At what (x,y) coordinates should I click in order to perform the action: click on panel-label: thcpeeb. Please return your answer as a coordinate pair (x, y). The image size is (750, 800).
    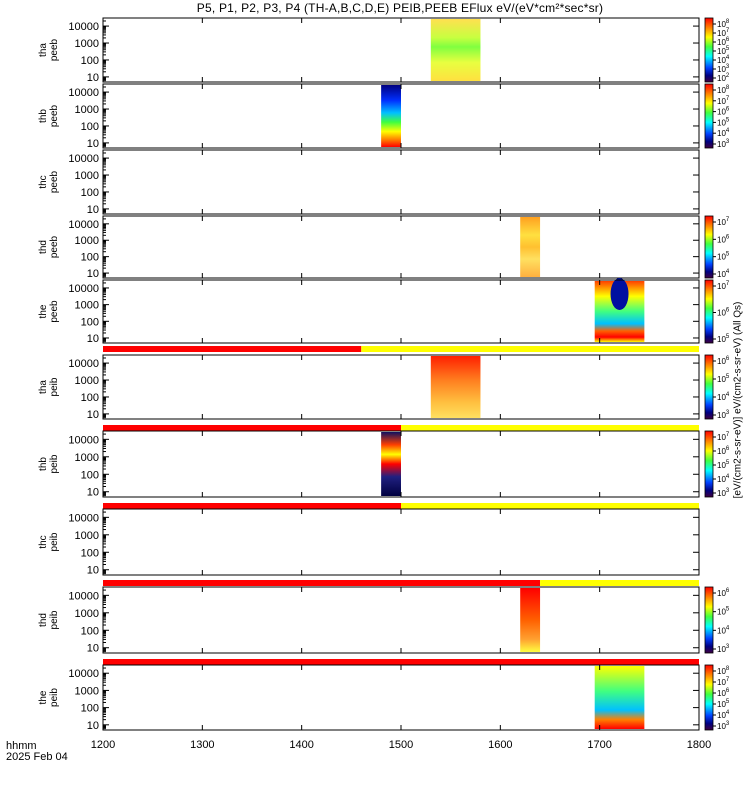
    Looking at the image, I should click on (49, 181).